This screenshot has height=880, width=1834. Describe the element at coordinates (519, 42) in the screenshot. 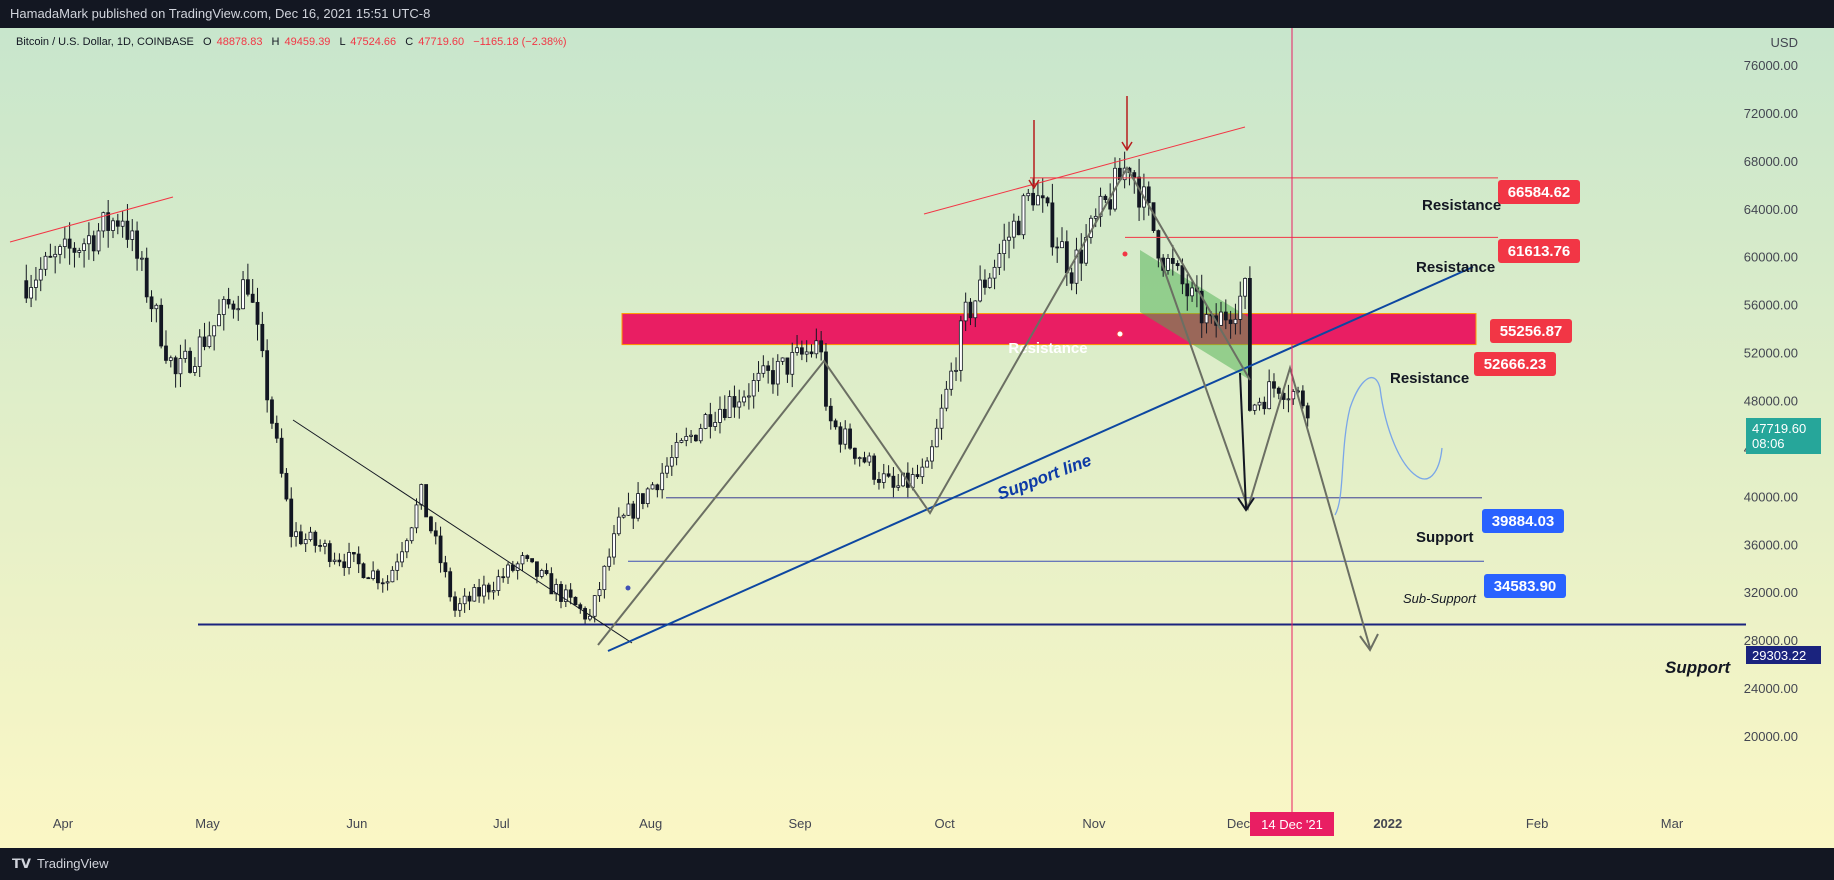

I see `ohlc-change: −1165.18 (−2.38%)` at that location.